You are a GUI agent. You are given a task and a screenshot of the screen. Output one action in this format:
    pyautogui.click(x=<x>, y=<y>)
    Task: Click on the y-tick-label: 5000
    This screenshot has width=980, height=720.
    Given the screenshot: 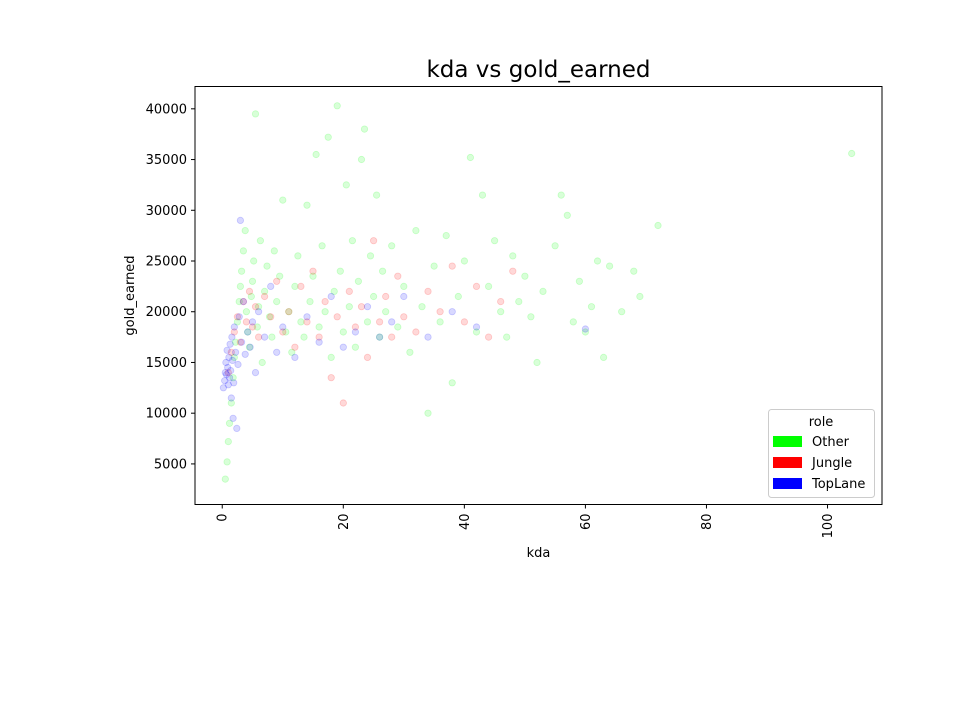 What is the action you would take?
    pyautogui.click(x=170, y=464)
    